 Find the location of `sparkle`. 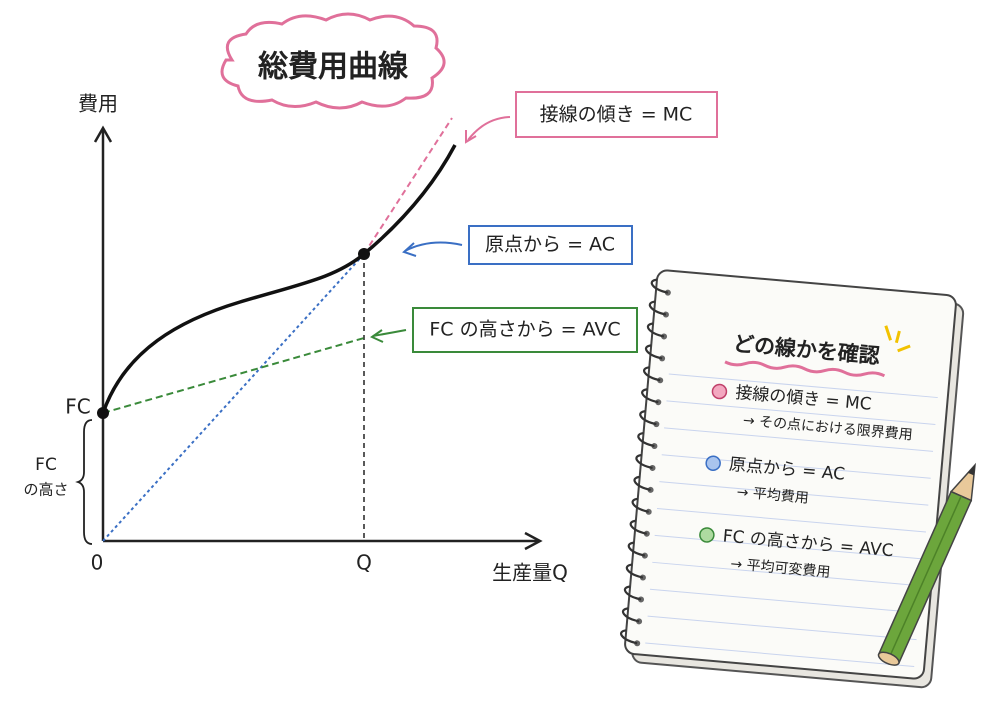

sparkle is located at coordinates (897, 339).